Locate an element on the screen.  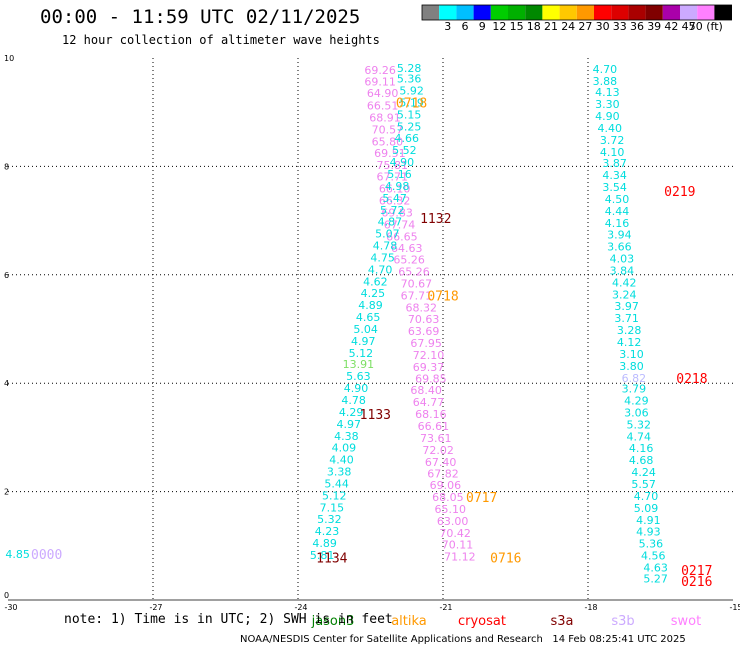
x-tick-label: -18 is located at coordinates (590, 607).